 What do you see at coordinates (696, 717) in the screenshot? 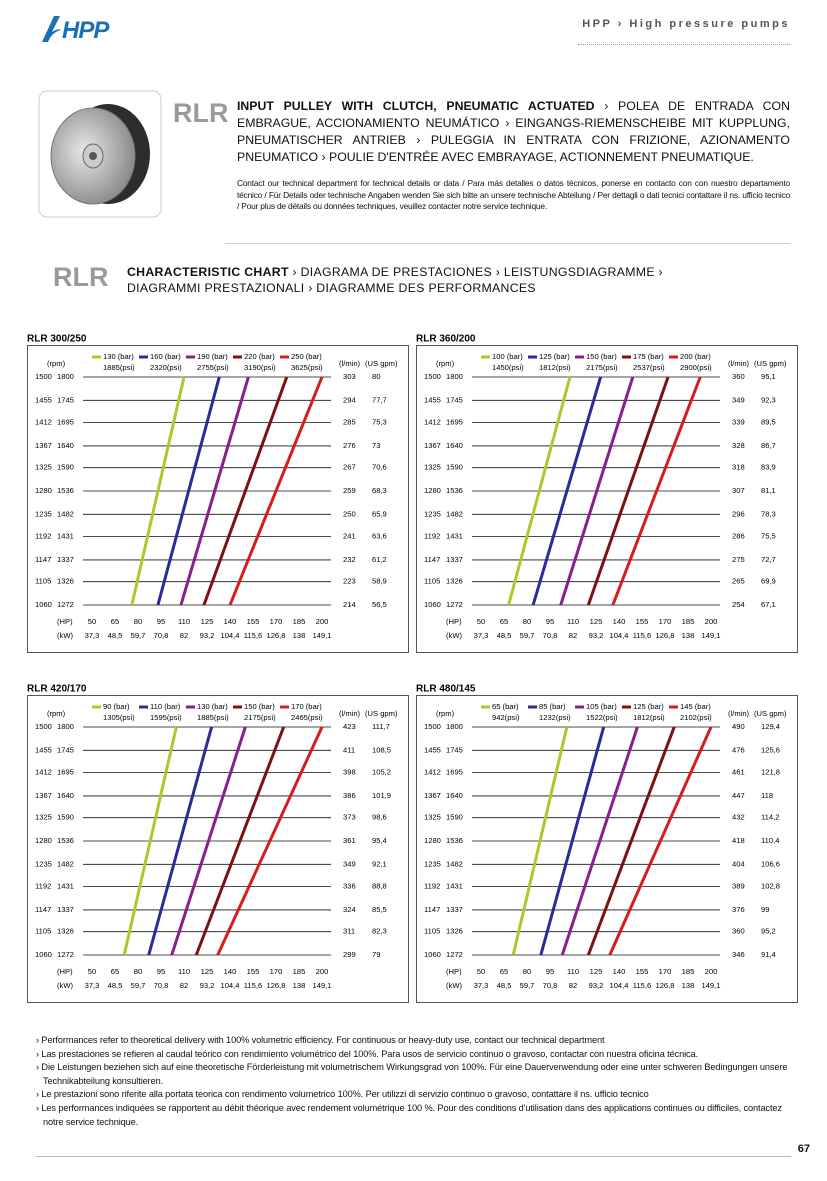
I see `legend-psi: 2102(psi)` at bounding box center [696, 717].